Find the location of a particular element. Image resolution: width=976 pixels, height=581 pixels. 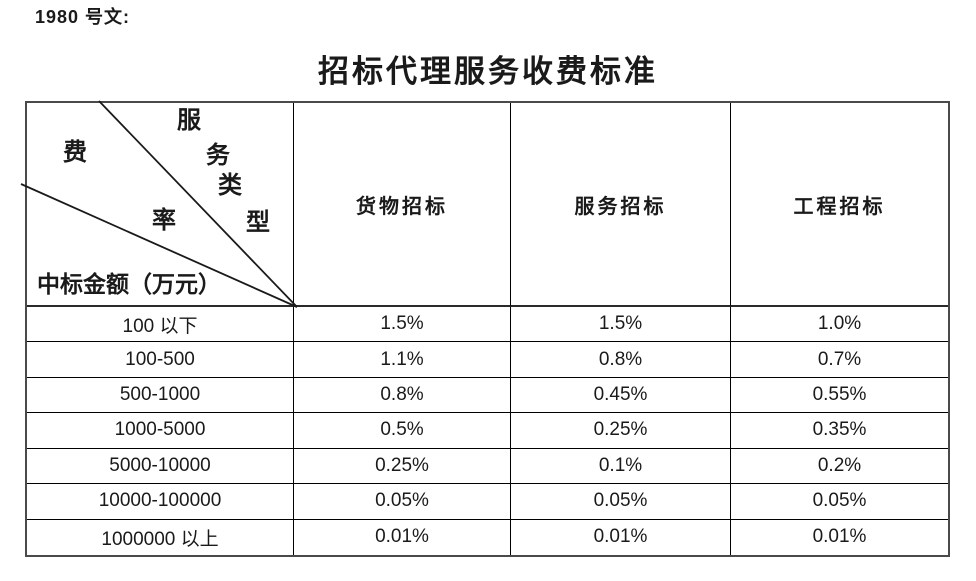

diagonal-header-cell: 服 务 类 型 费 率 中标金额（万元） is located at coordinates (159, 204).